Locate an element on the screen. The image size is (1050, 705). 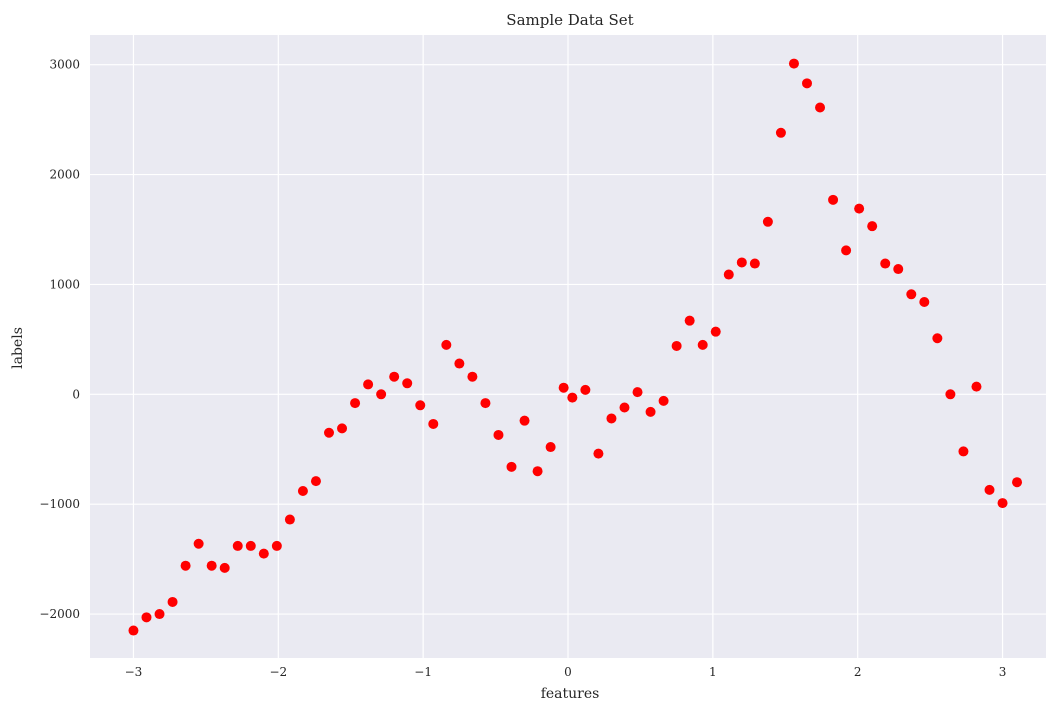
y-tick-label: 3000 is located at coordinates (64, 65).